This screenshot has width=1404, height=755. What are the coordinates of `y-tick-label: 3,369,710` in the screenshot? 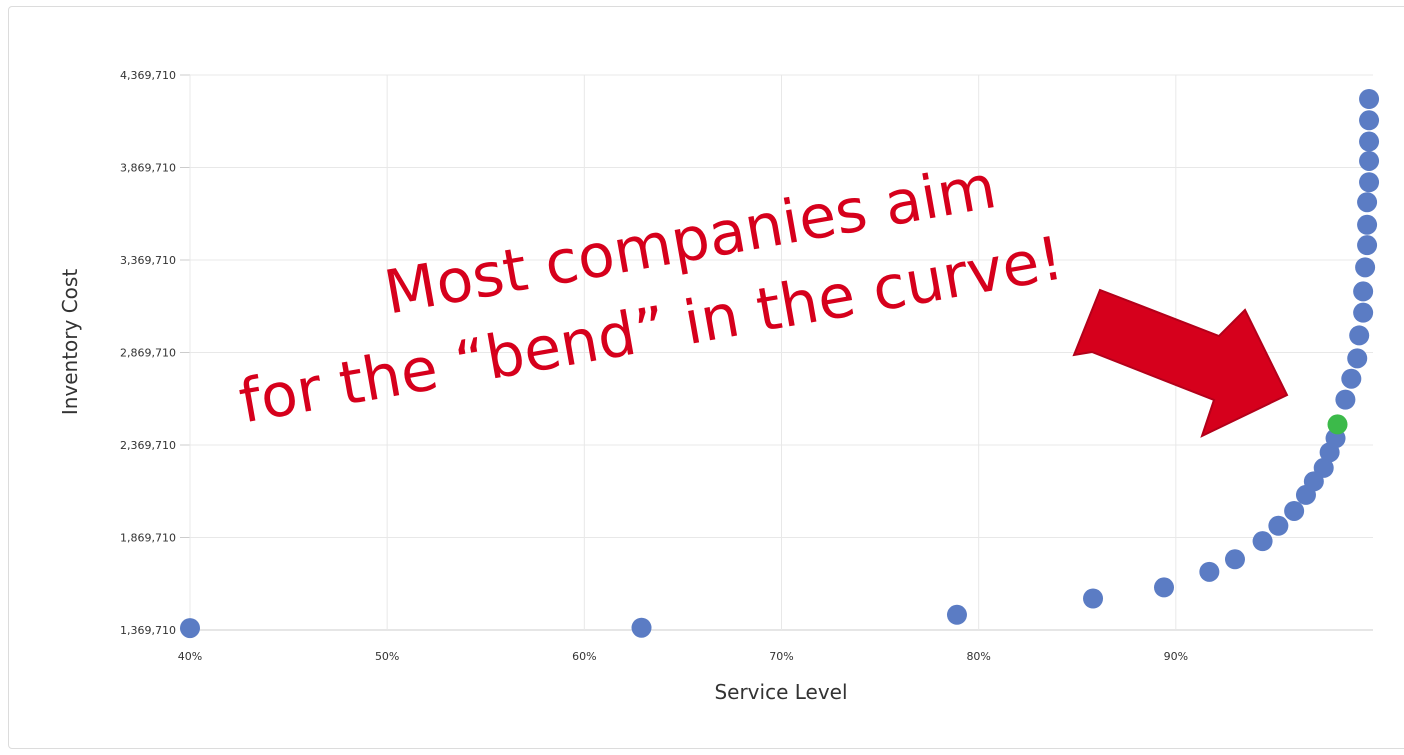 It's located at (148, 260).